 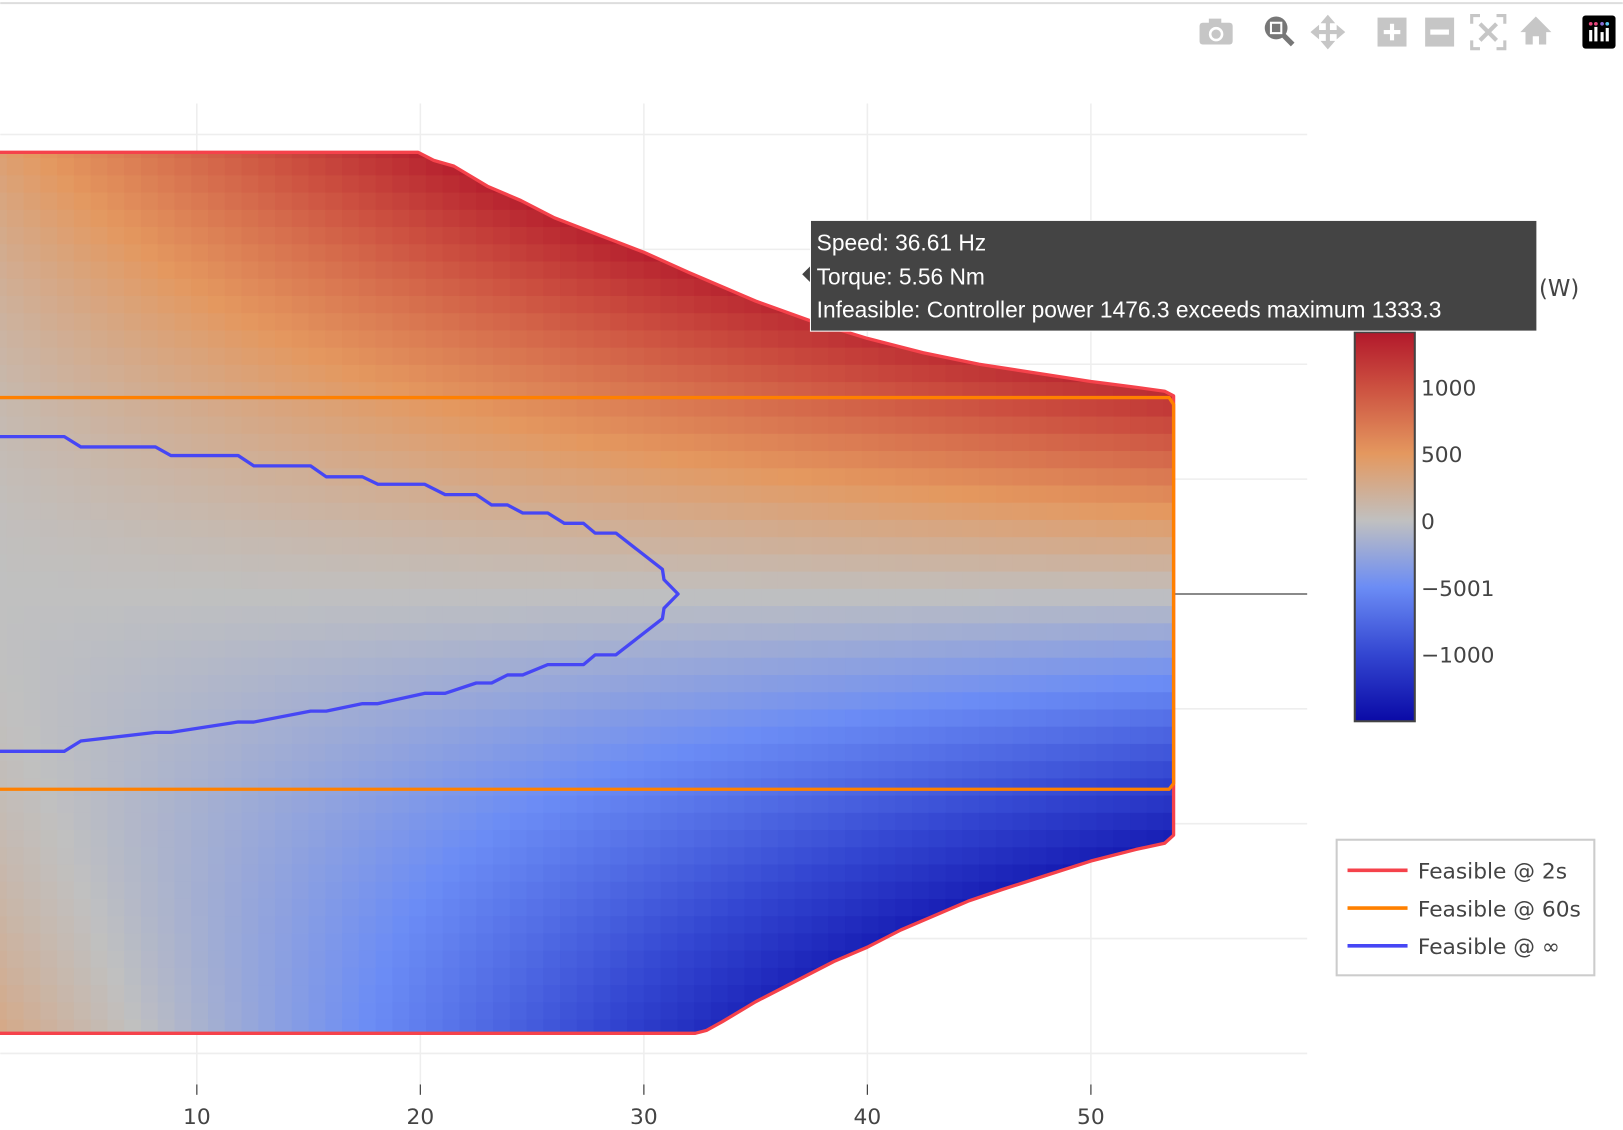 I want to click on camera-icon, so click(x=1216, y=31).